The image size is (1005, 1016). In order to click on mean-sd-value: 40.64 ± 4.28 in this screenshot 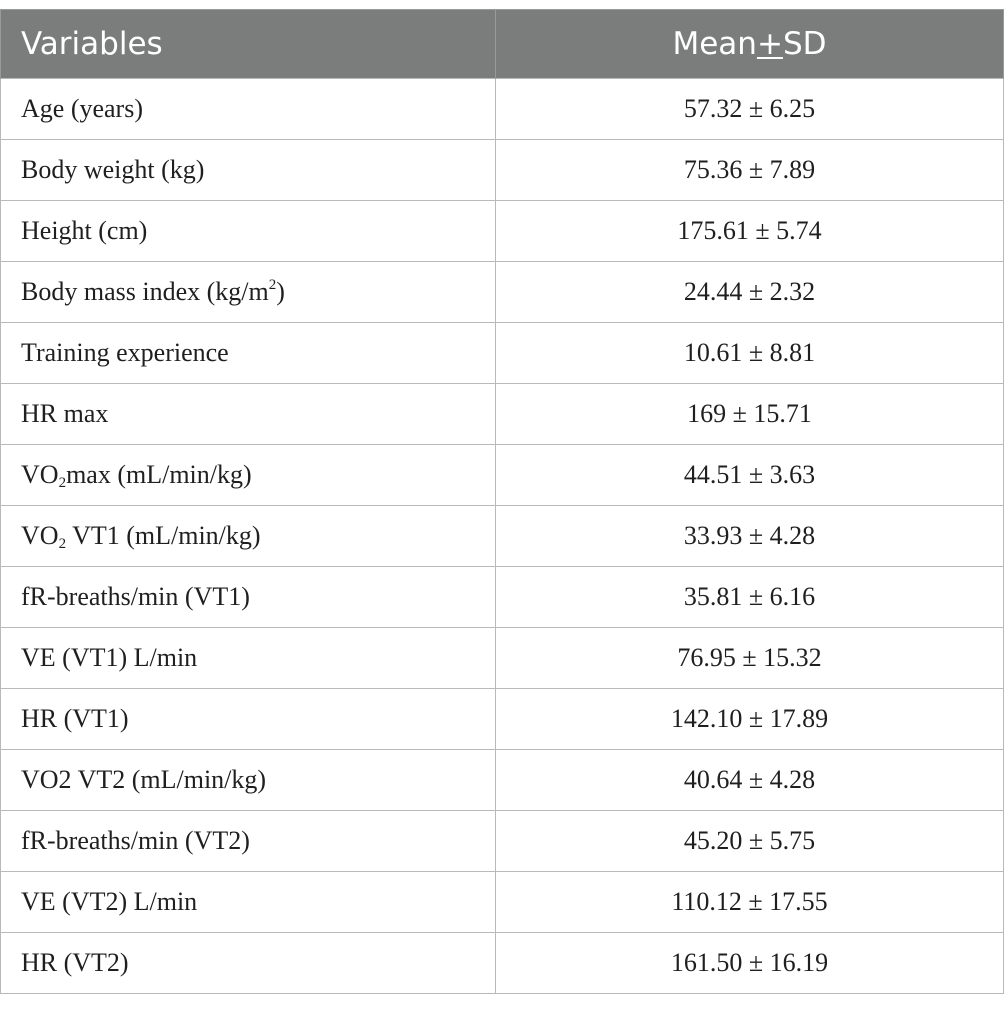, I will do `click(749, 780)`.